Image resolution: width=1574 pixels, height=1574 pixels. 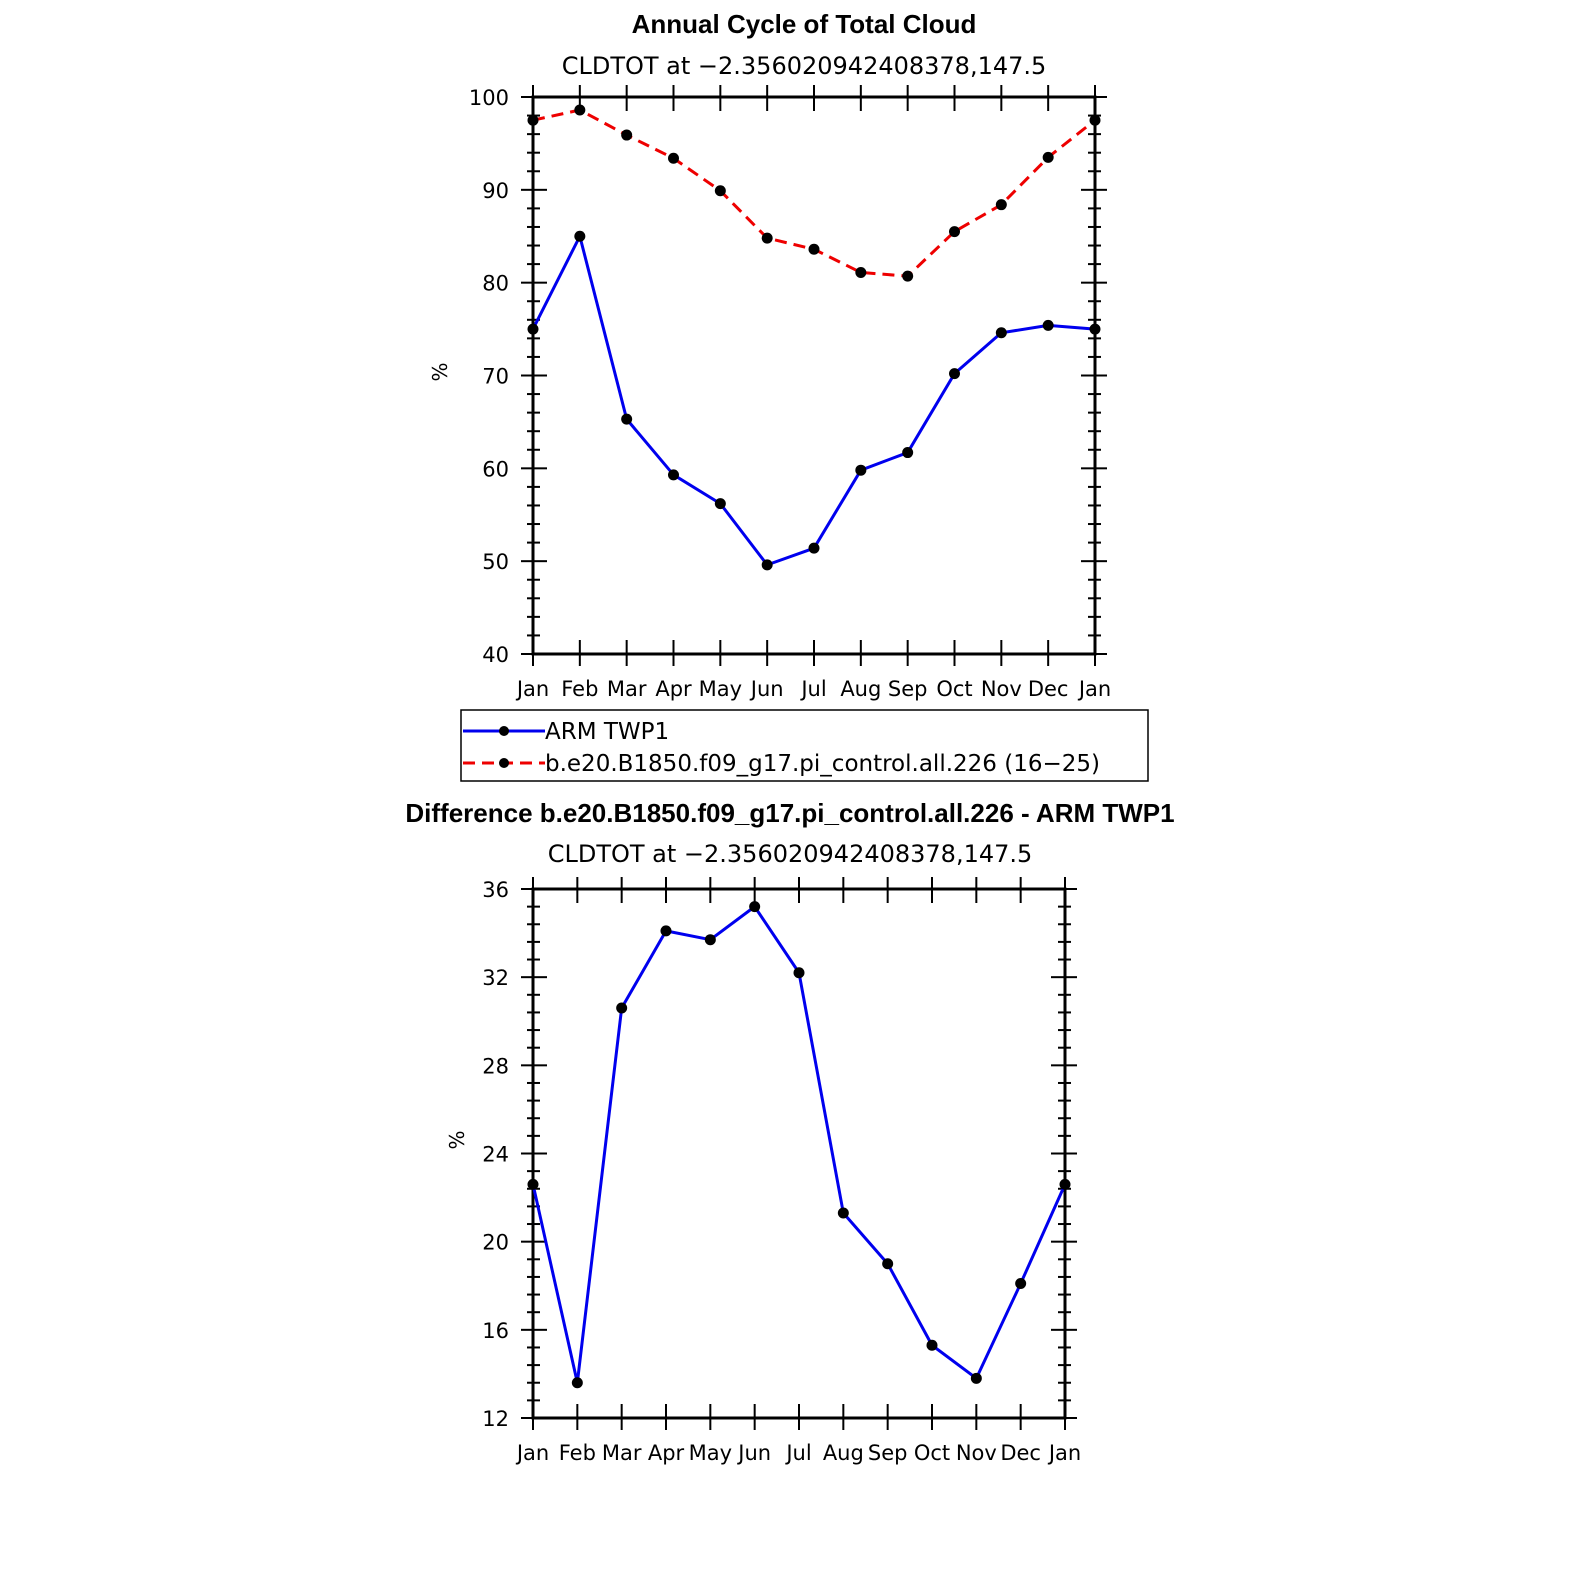 I want to click on y-tick-label: 20, so click(x=495, y=1243).